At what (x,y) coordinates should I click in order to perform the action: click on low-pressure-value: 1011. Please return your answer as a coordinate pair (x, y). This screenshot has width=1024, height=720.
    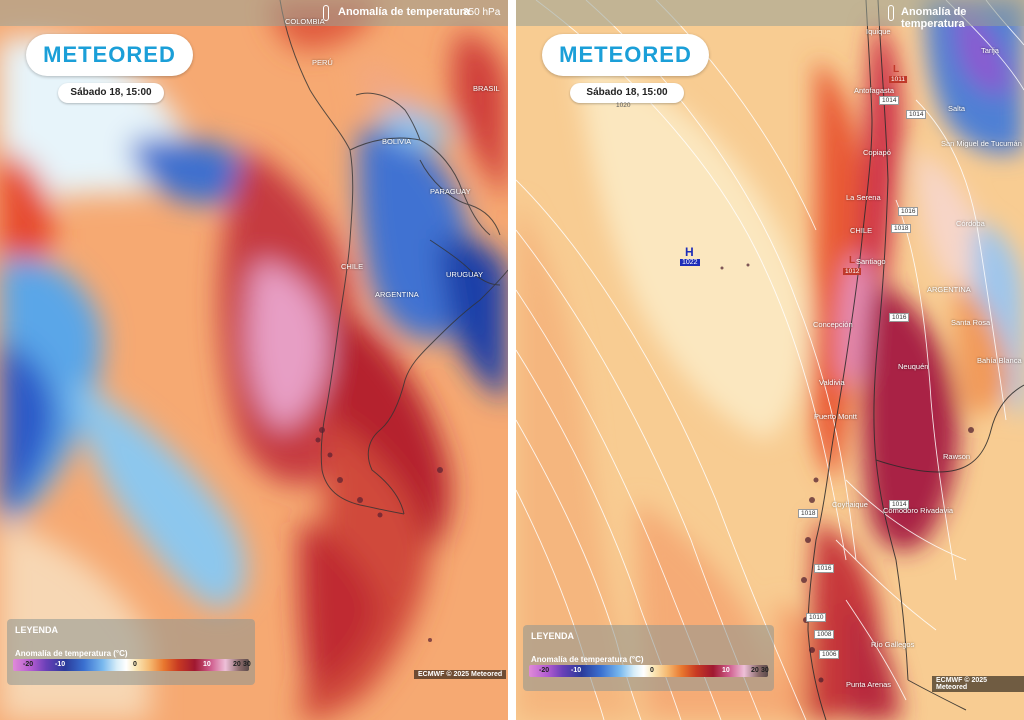
    Looking at the image, I should click on (898, 79).